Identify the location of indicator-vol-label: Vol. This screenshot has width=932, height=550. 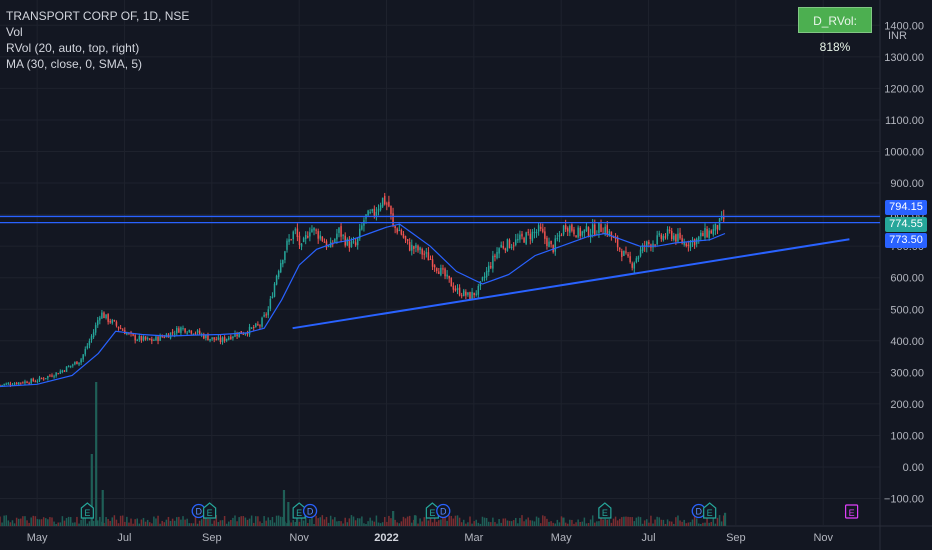
(14, 32).